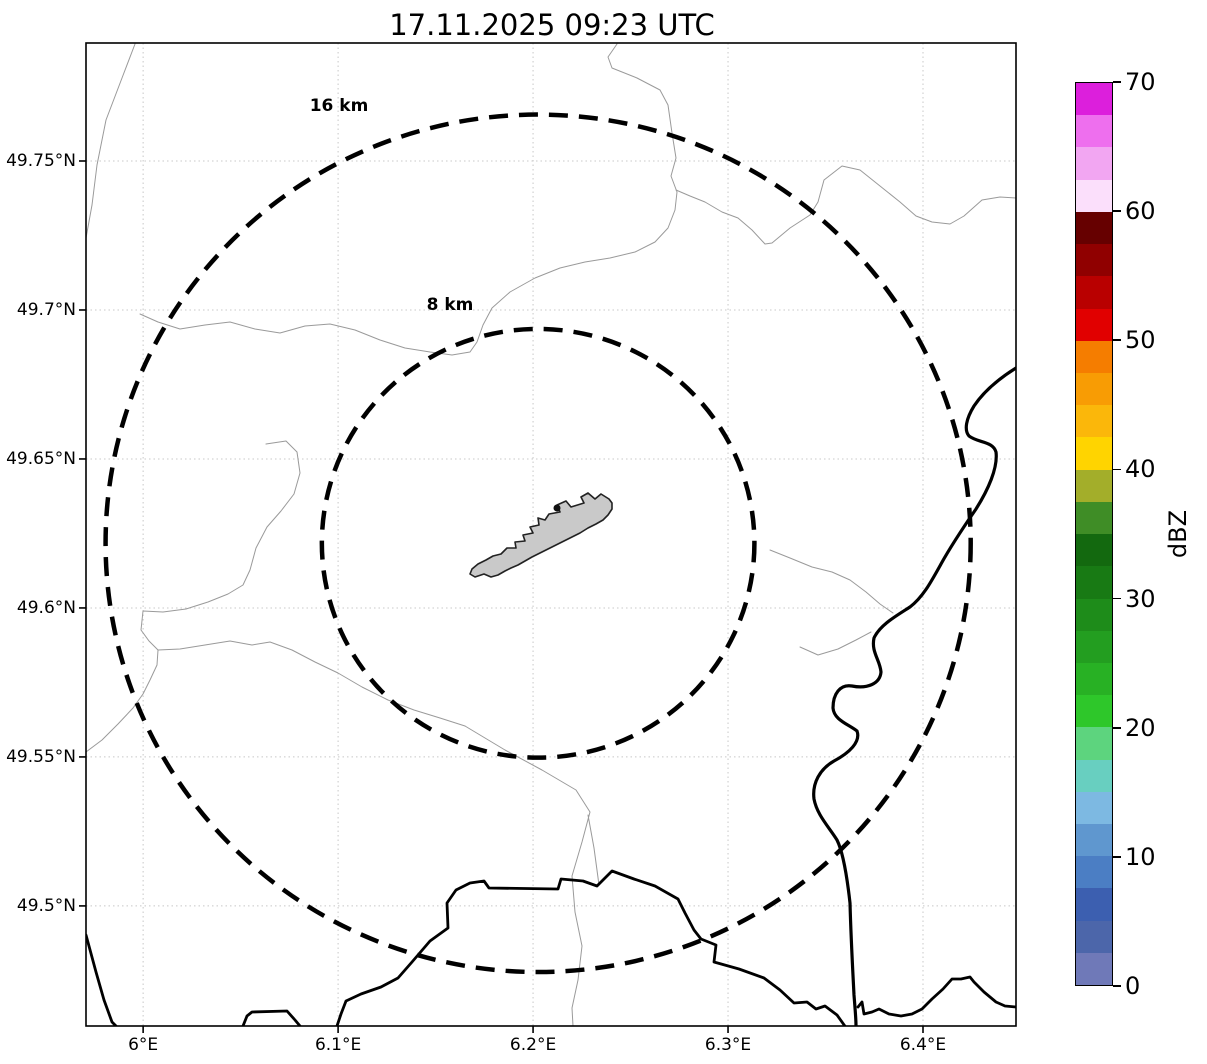 The height and width of the screenshot is (1064, 1207). What do you see at coordinates (923, 1045) in the screenshot?
I see `x-tick-label: 6.4°E` at bounding box center [923, 1045].